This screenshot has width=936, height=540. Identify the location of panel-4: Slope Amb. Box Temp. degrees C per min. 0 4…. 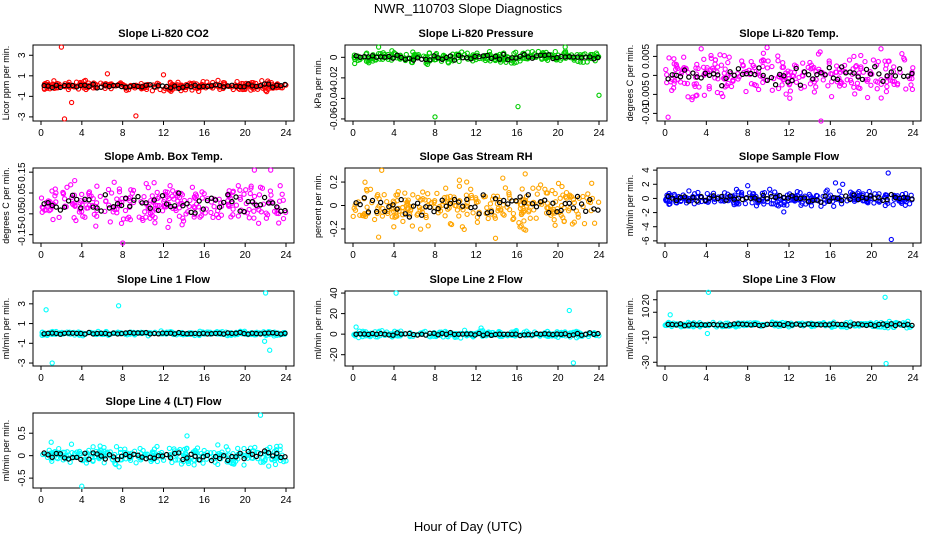
(148, 206).